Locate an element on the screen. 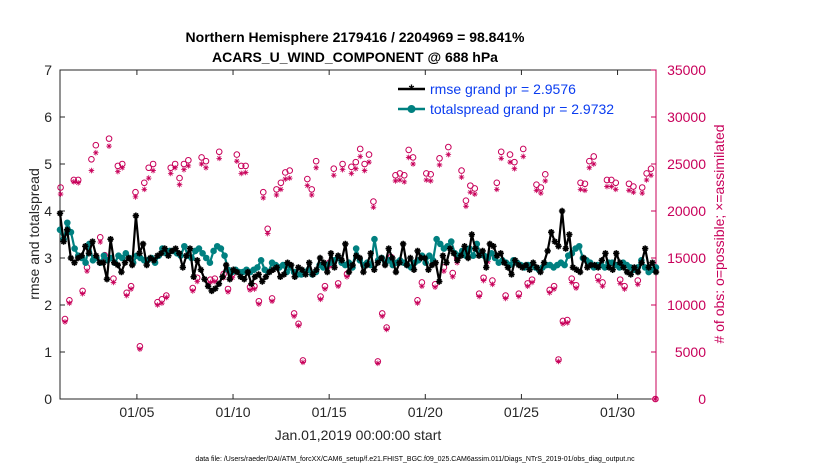  legend-rmse-marker: * is located at coordinates (412, 89).